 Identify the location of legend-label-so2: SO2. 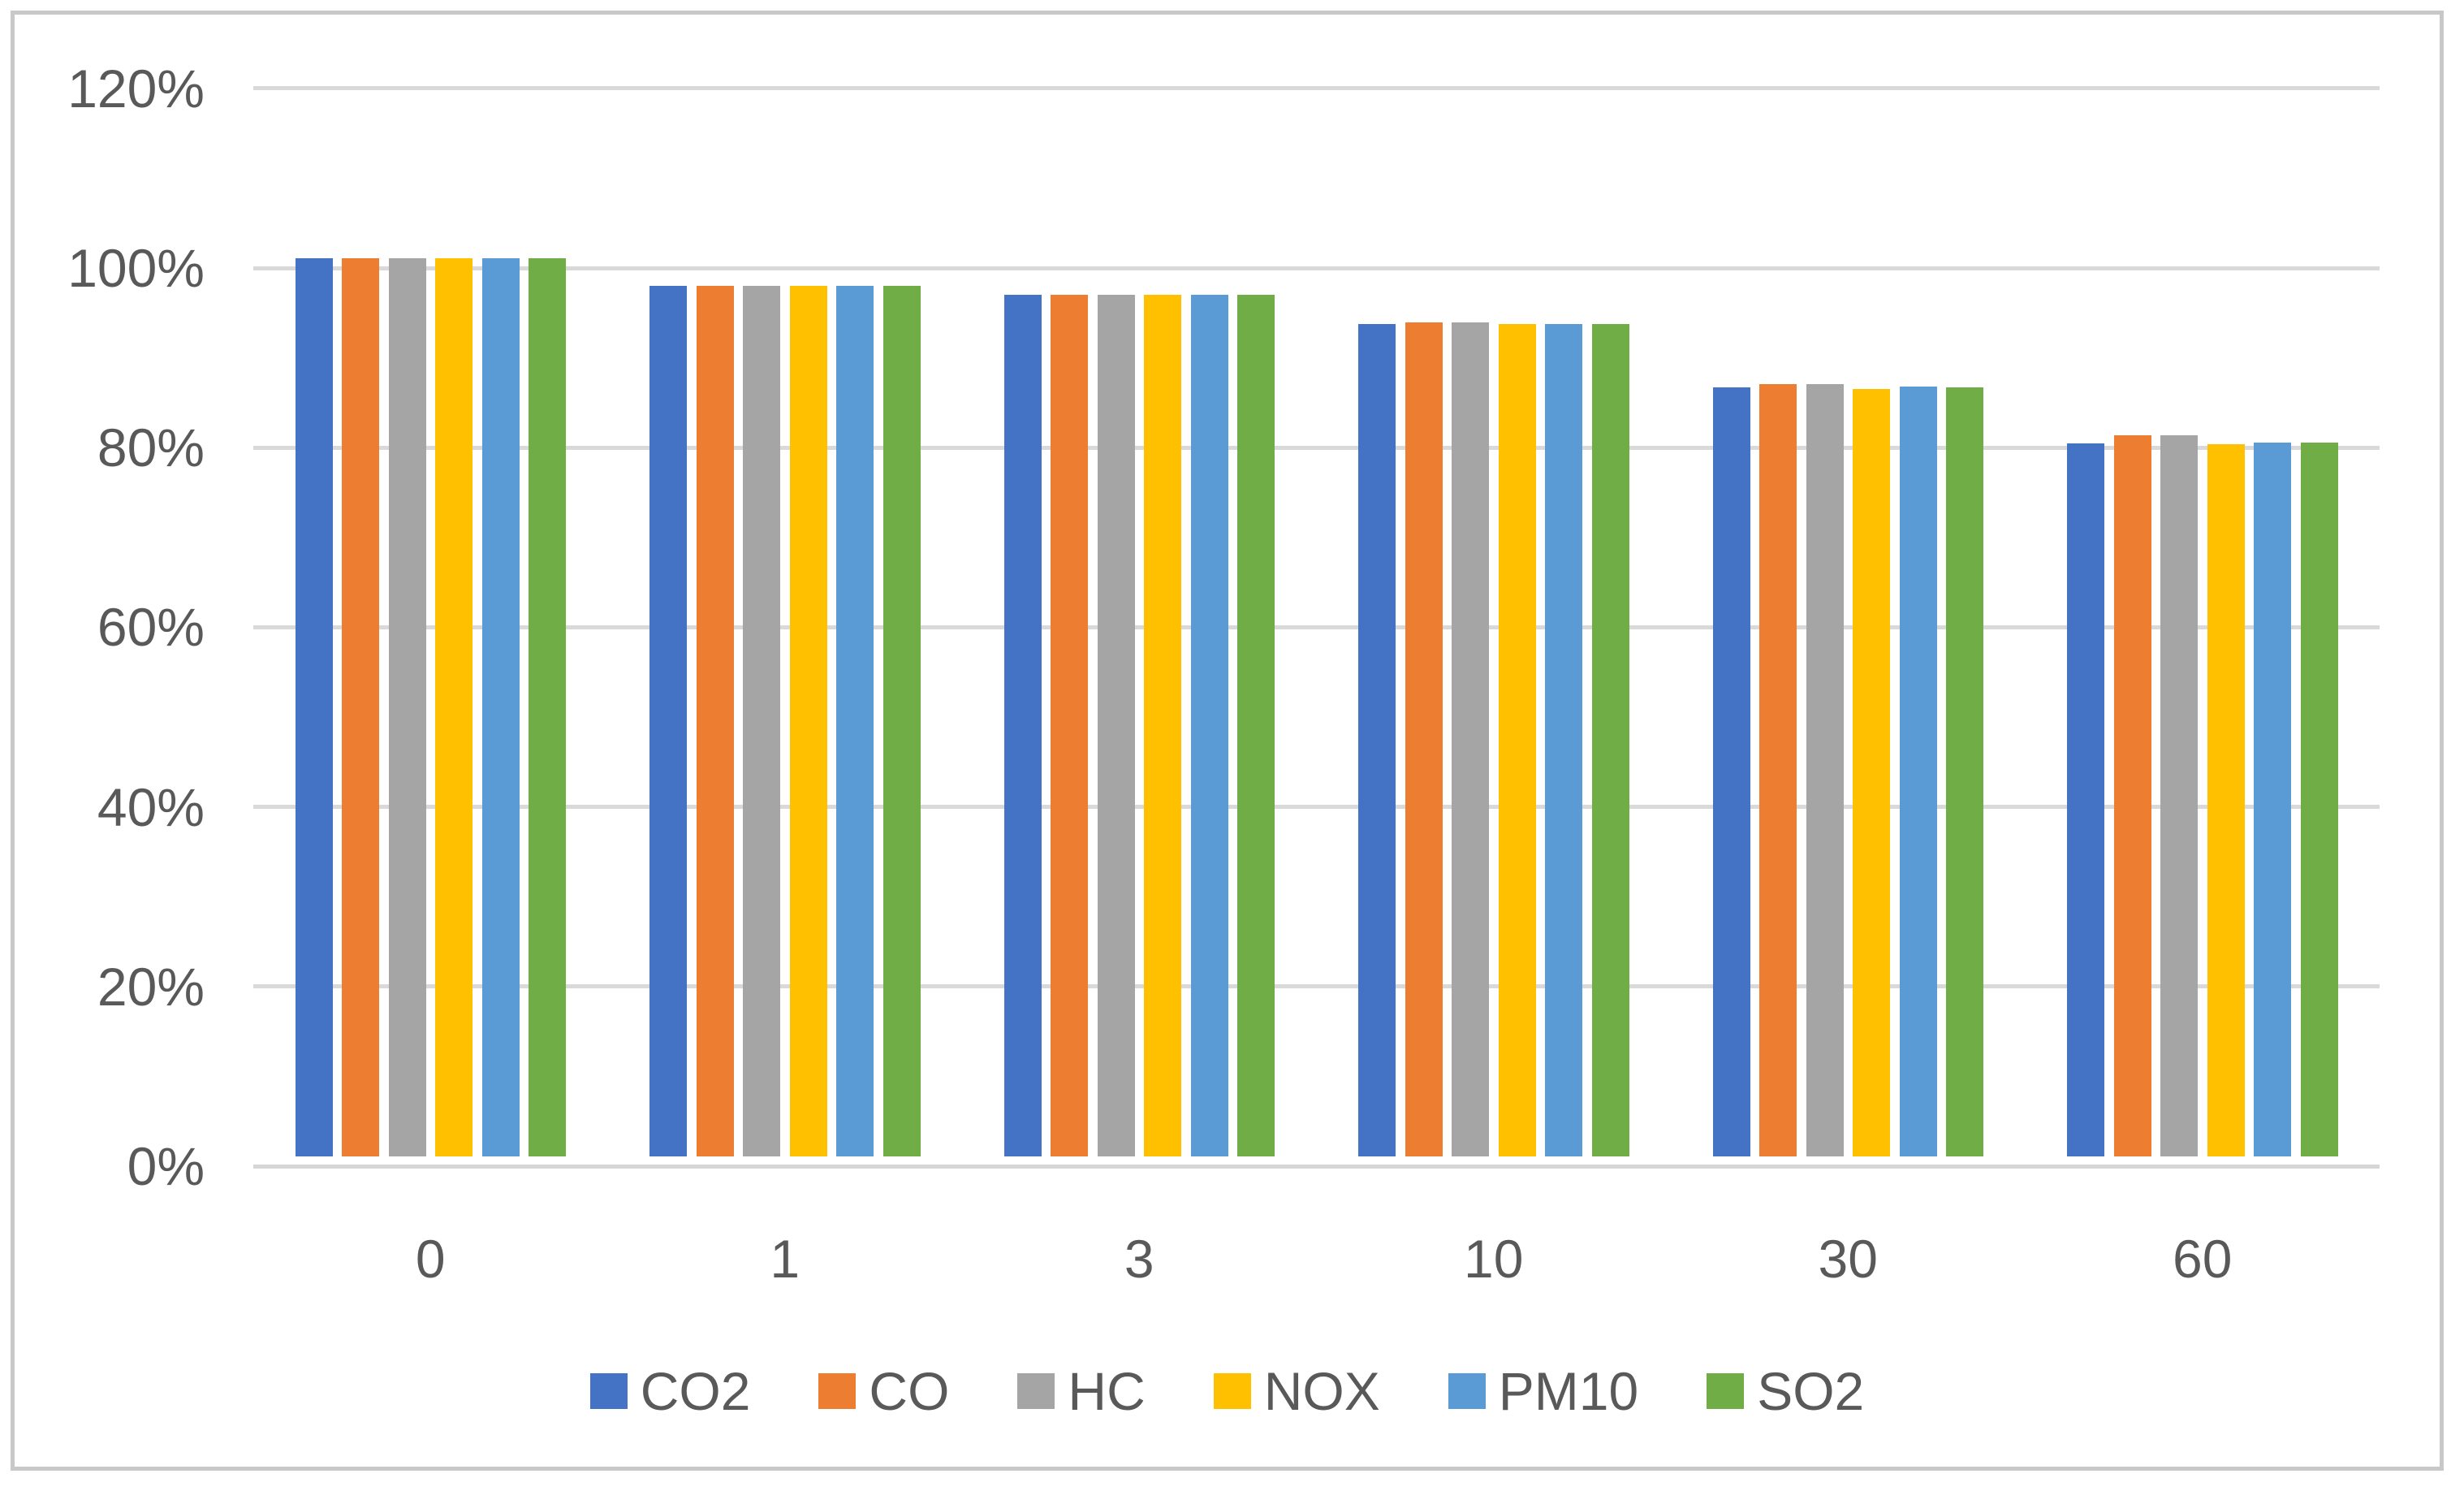
(1811, 1391).